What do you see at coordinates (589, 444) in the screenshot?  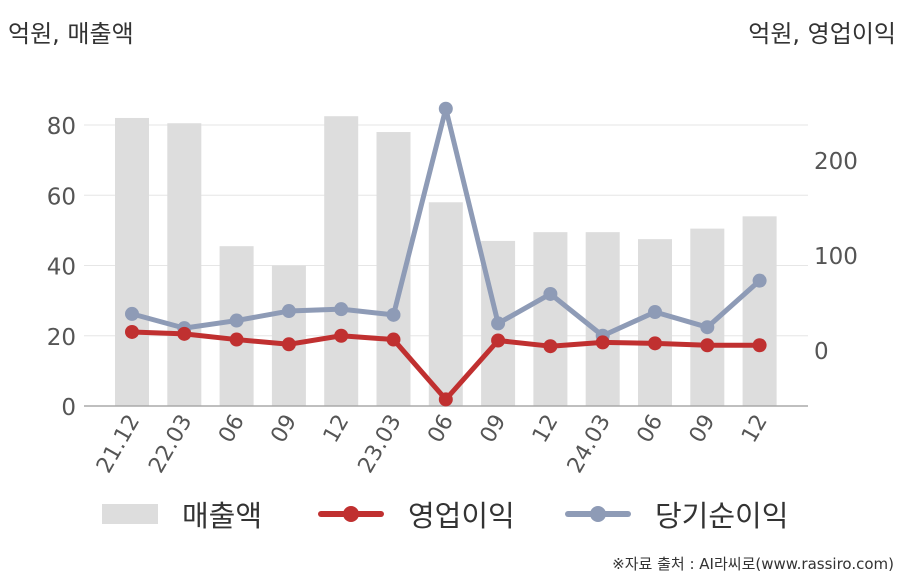 I see `x-tick-label: 24.03` at bounding box center [589, 444].